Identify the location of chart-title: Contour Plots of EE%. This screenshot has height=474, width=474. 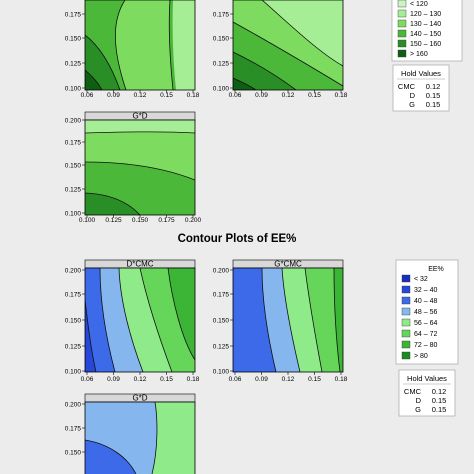
(237, 239).